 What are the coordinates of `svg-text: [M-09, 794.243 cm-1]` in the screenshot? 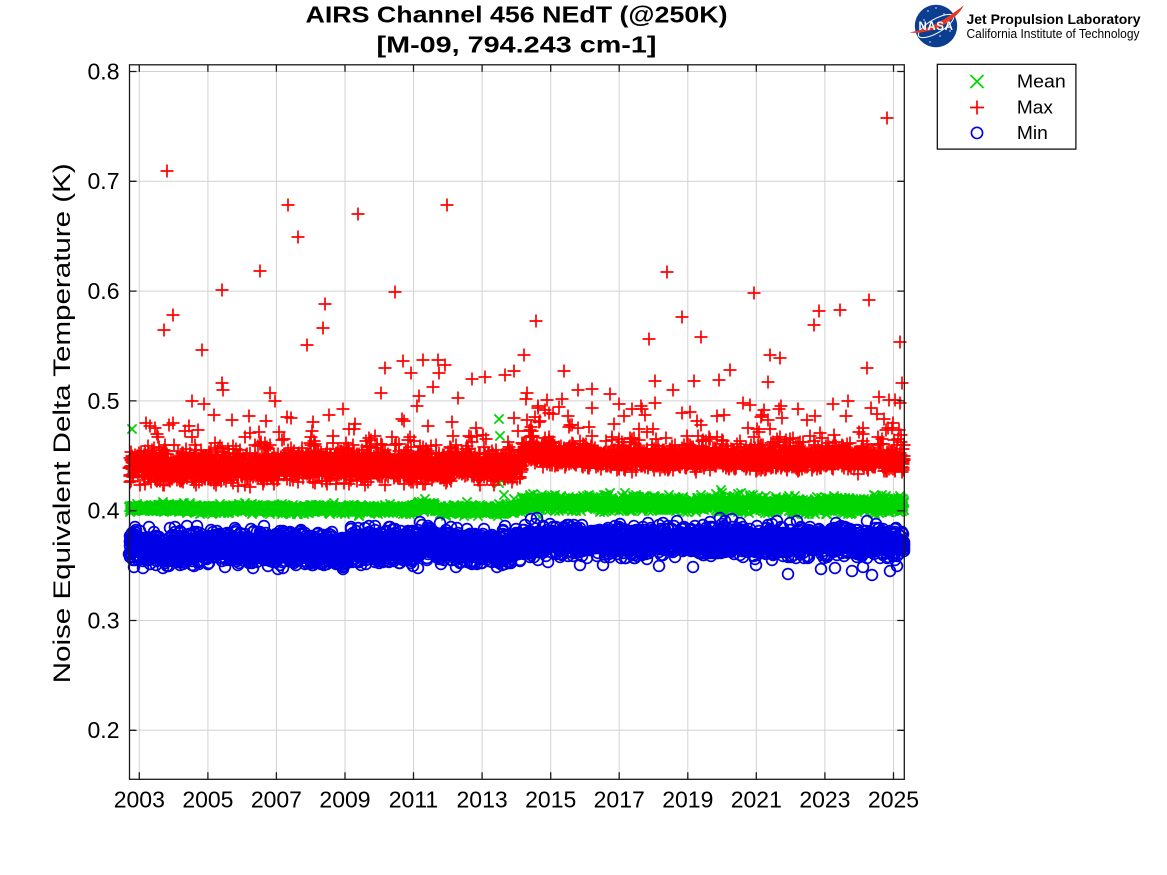 It's located at (517, 45).